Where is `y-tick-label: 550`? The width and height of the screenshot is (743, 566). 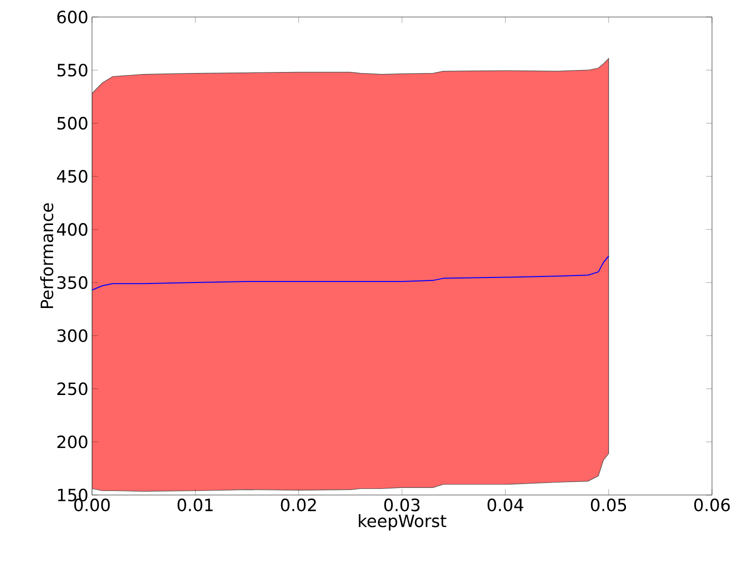 y-tick-label: 550 is located at coordinates (72, 70).